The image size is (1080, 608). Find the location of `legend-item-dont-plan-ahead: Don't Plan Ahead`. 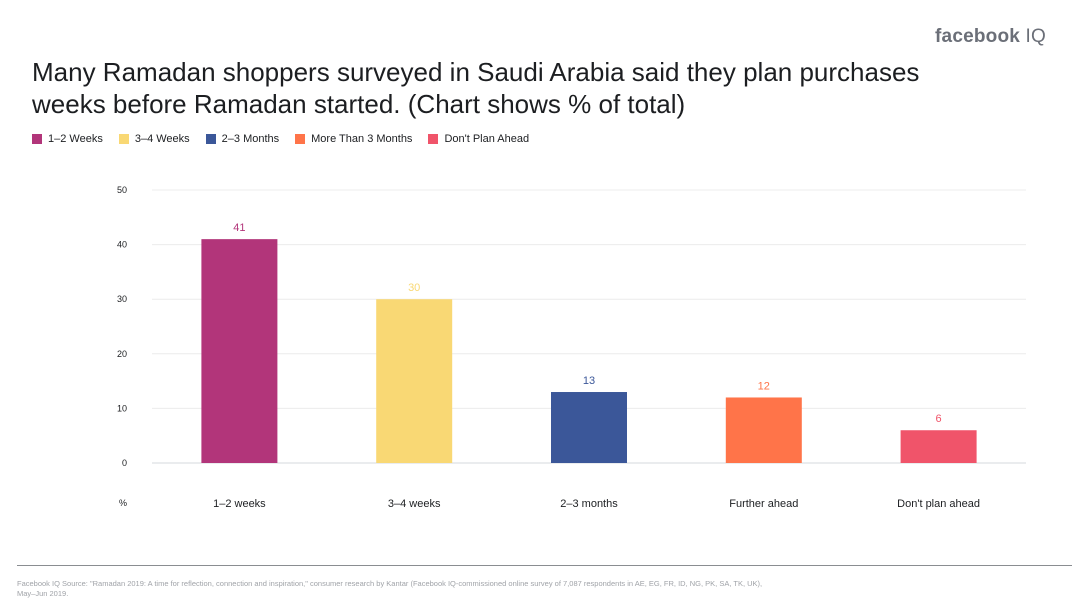

legend-item-dont-plan-ahead: Don't Plan Ahead is located at coordinates (478, 139).